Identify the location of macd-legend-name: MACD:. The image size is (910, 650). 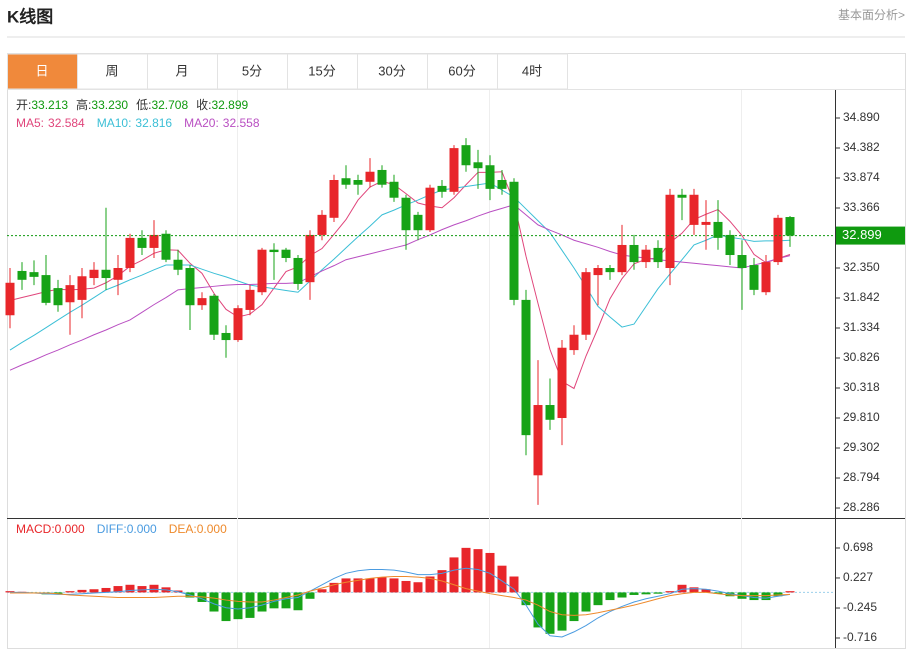
(35, 529).